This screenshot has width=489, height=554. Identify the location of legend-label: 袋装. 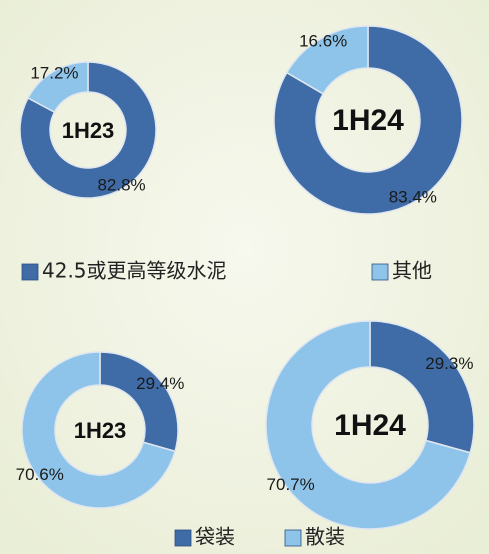
(215, 537).